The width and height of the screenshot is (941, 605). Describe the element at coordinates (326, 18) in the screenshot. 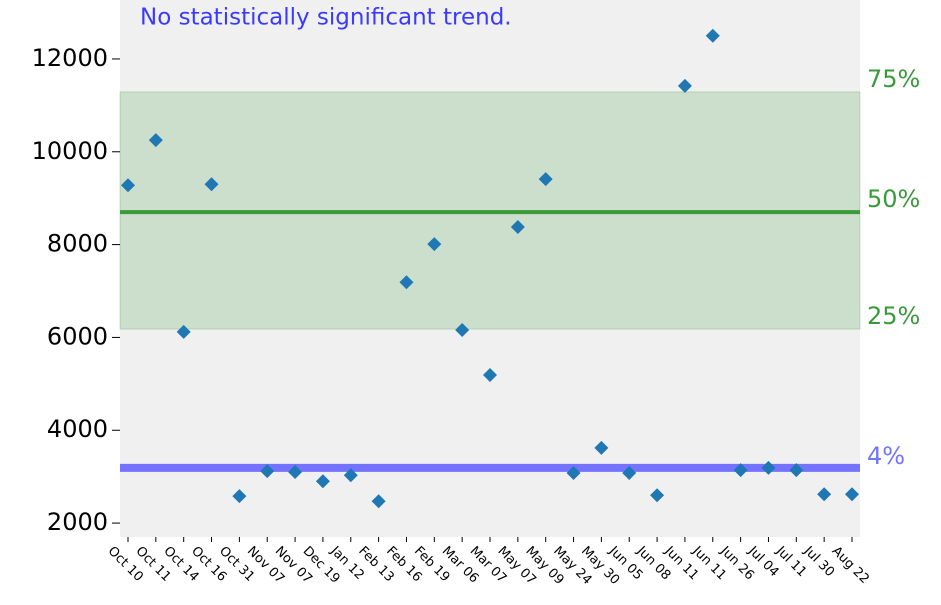

I see `annotation: No statistically significant trend.` at that location.